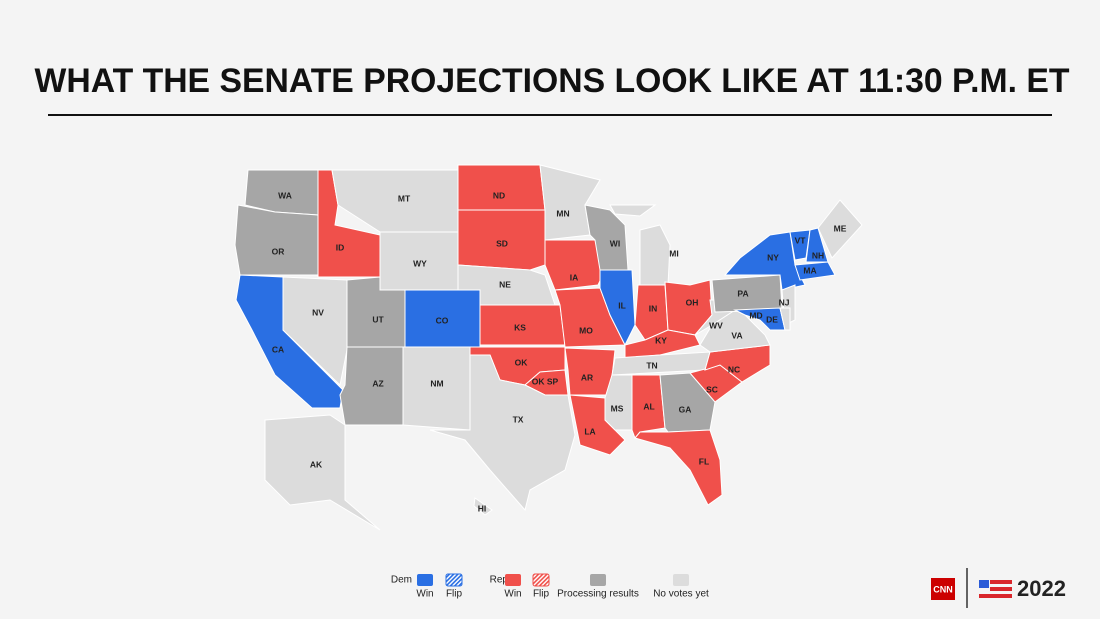 The width and height of the screenshot is (1100, 619). Describe the element at coordinates (436, 383) in the screenshot. I see `state-label: NM` at that location.